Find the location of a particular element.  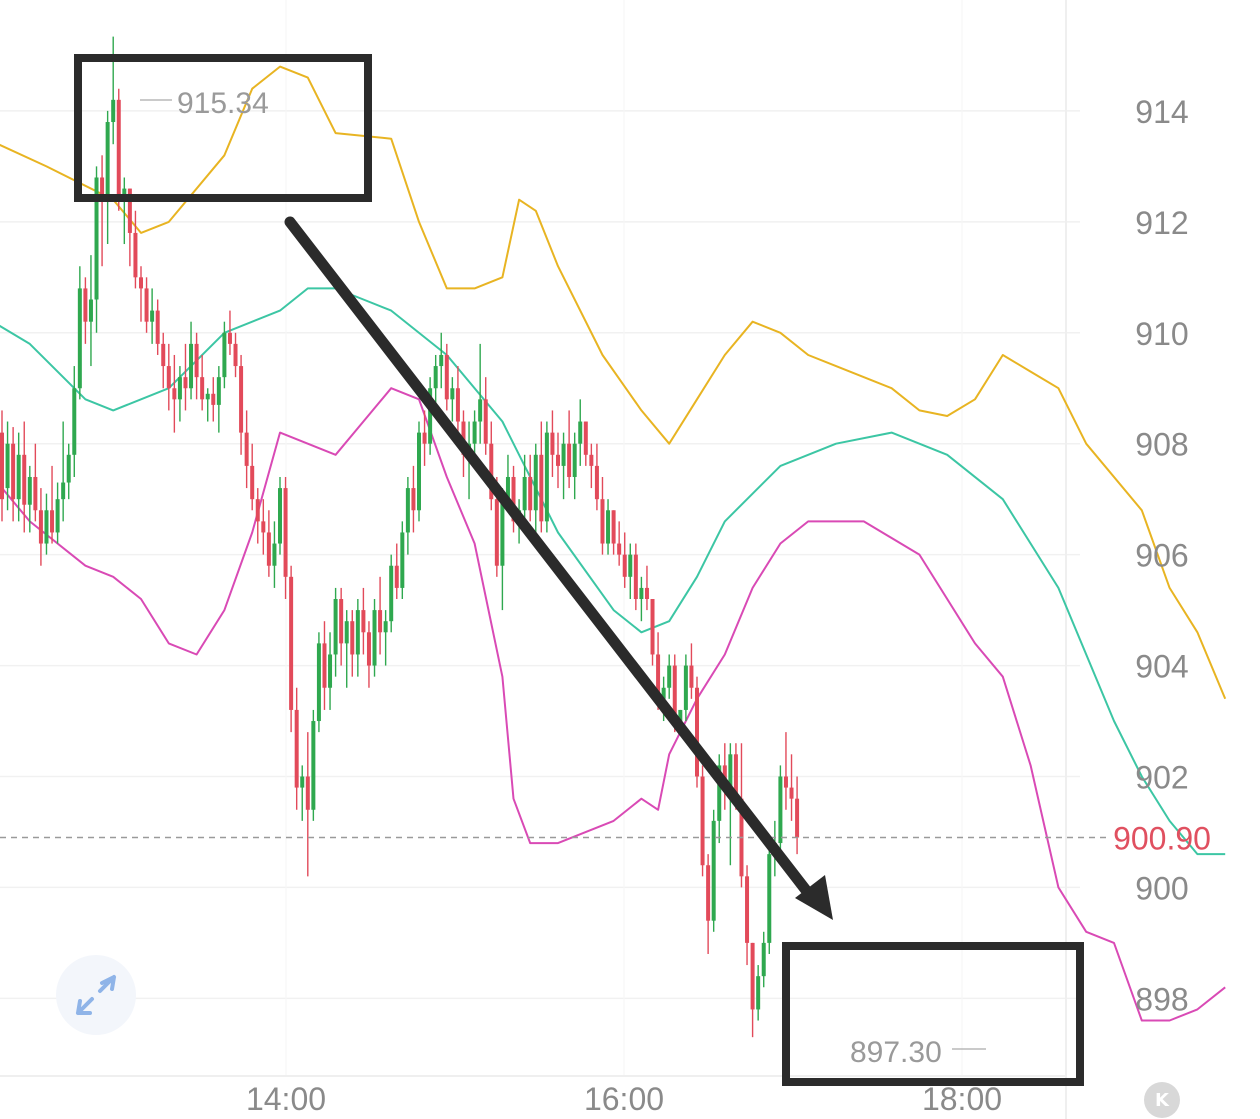

high-marker: 915.34 is located at coordinates (204, 103).